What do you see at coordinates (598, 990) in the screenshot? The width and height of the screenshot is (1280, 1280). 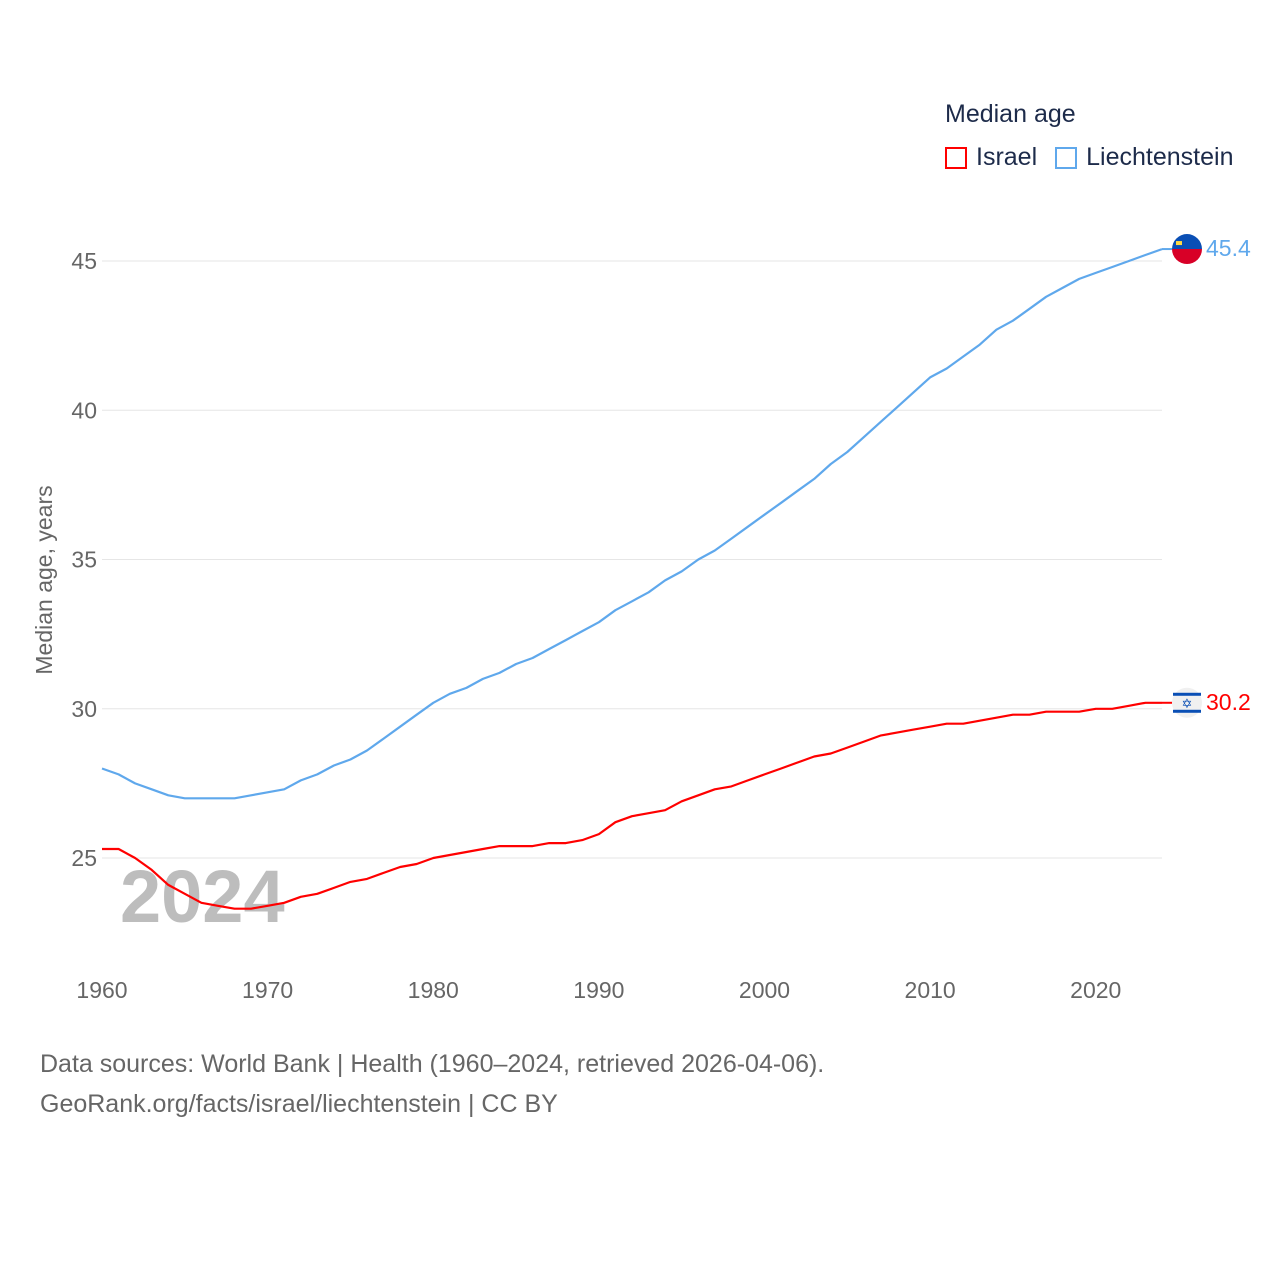 I see `x-tick-label: 1990` at bounding box center [598, 990].